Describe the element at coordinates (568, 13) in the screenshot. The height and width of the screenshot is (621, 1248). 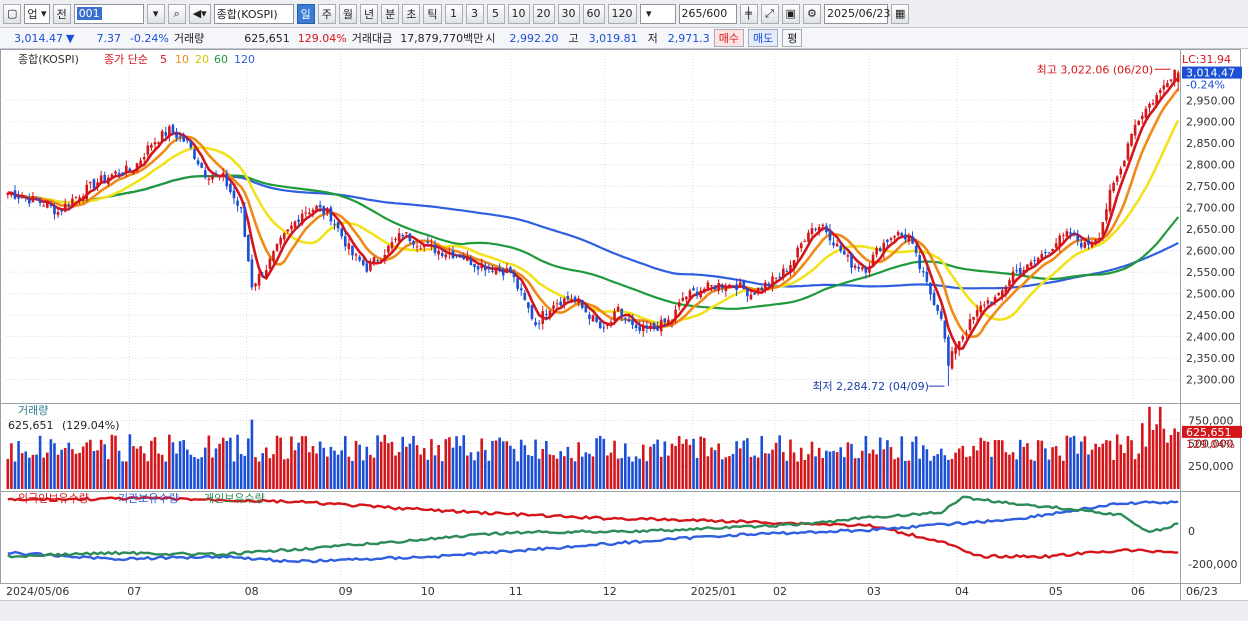
I see `interval-30: 30` at that location.